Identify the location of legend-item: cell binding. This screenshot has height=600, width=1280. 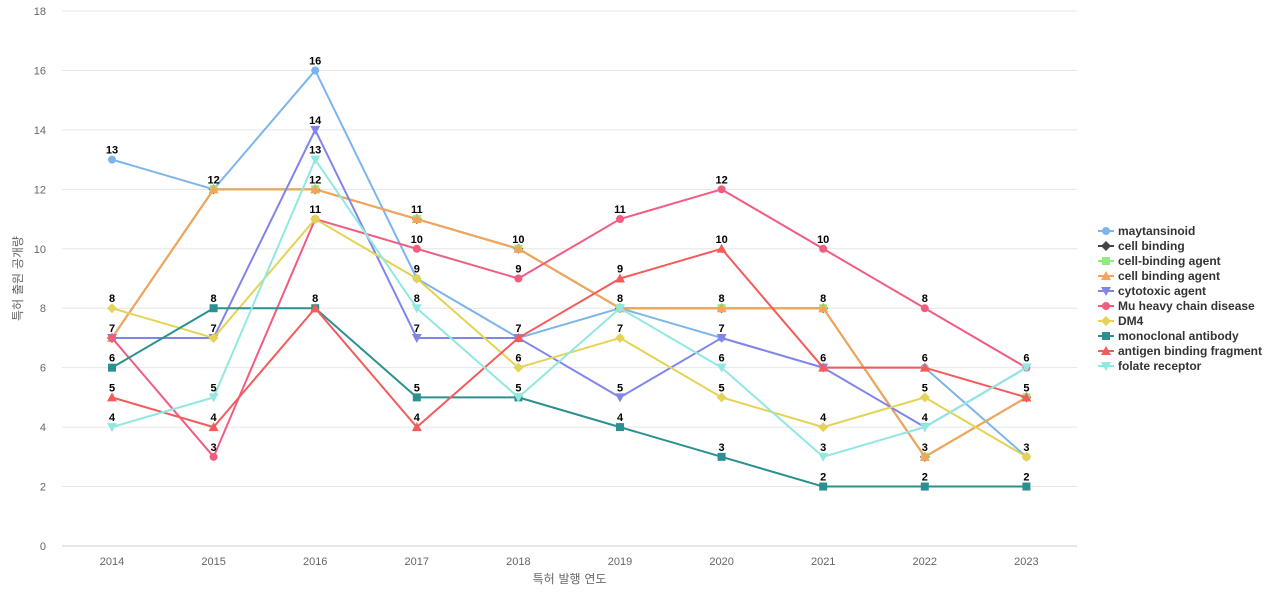
(1141, 246).